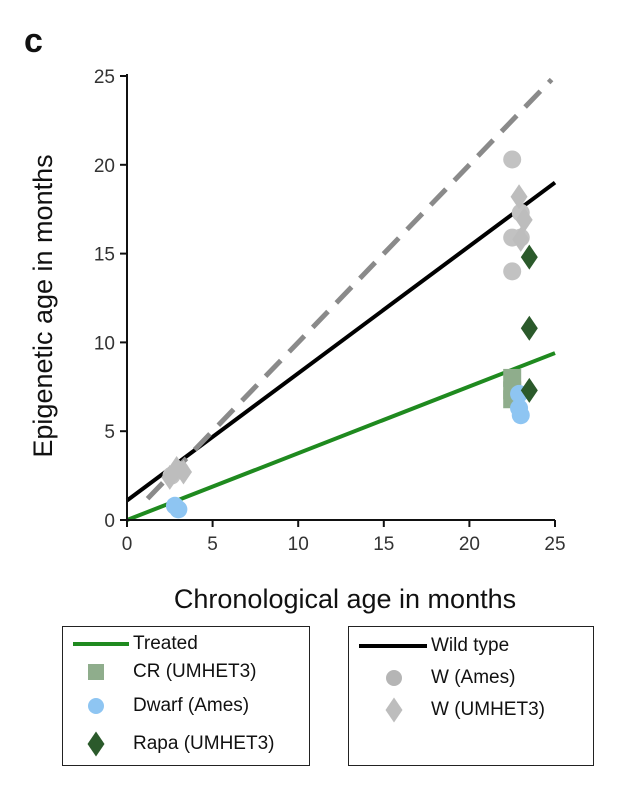 The height and width of the screenshot is (785, 620). I want to click on legend-label: Dwarf (Ames), so click(191, 705).